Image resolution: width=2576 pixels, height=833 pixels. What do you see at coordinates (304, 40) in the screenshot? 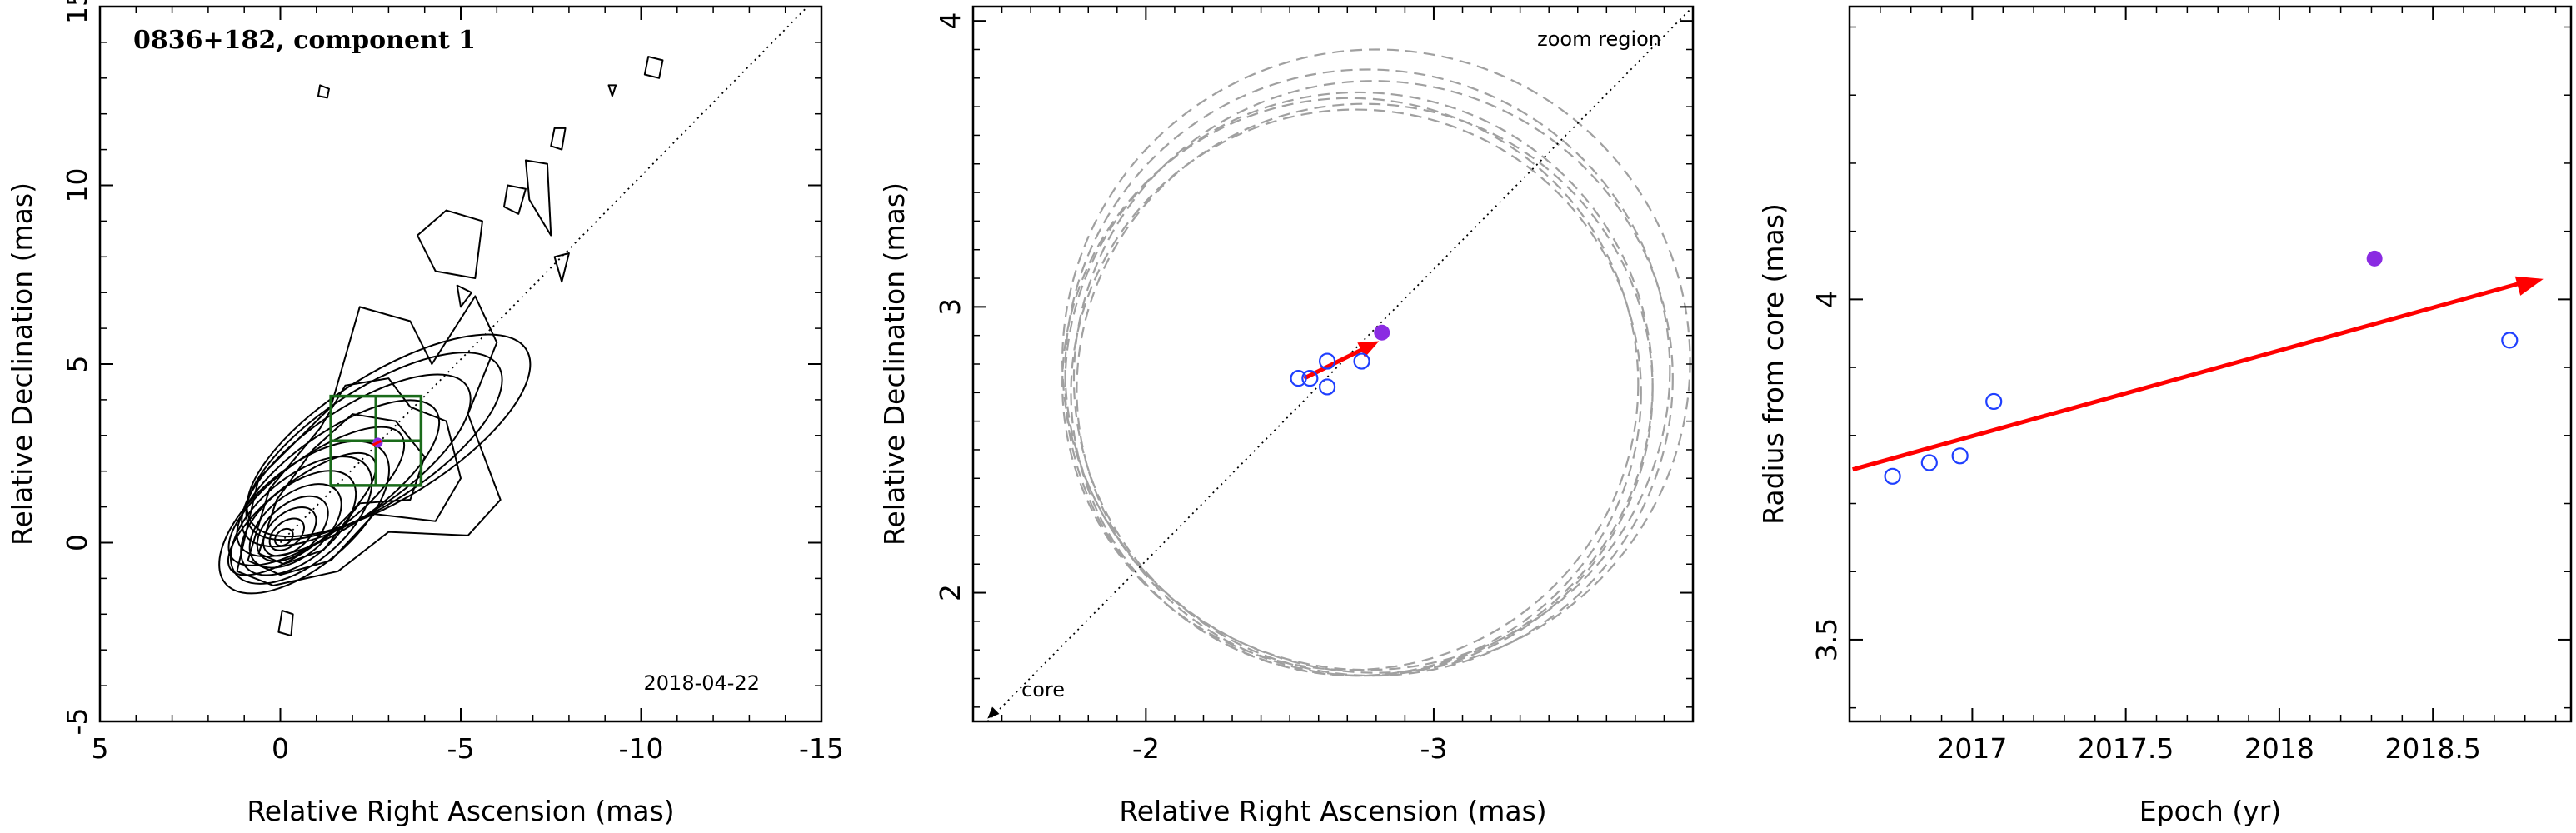
I see `chart-title: 0836+182, component 1` at bounding box center [304, 40].